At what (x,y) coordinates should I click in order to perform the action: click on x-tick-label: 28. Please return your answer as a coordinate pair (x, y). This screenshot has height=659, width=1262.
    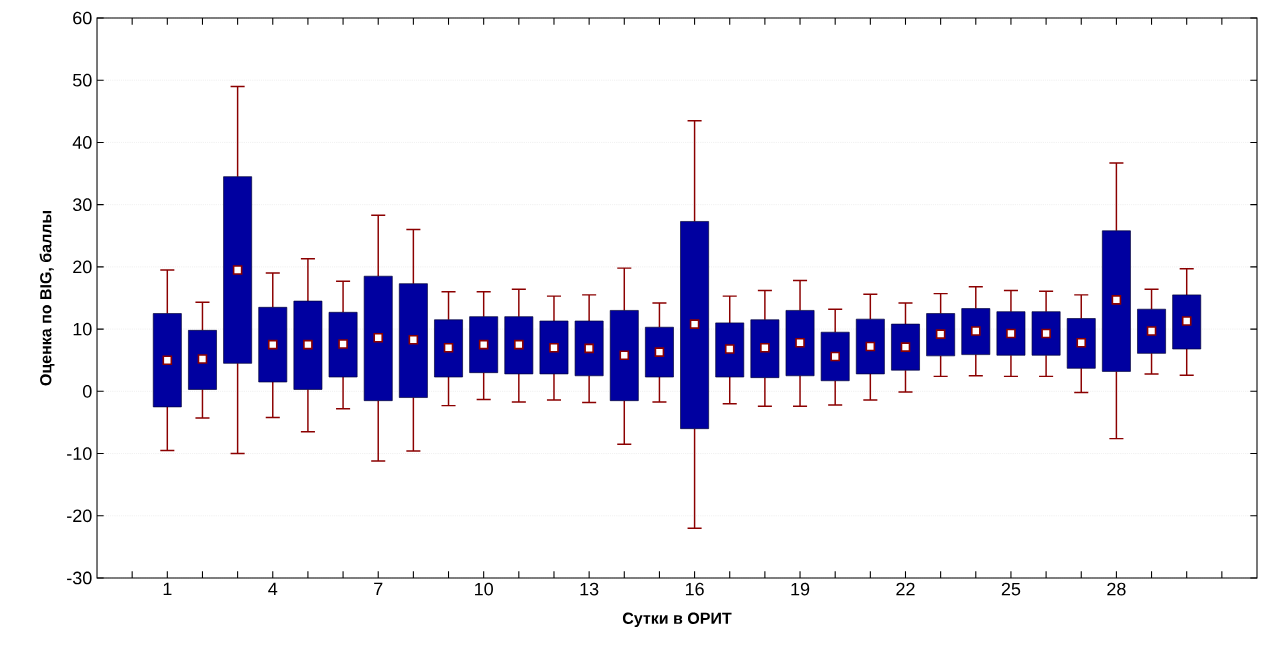
    Looking at the image, I should click on (1116, 589).